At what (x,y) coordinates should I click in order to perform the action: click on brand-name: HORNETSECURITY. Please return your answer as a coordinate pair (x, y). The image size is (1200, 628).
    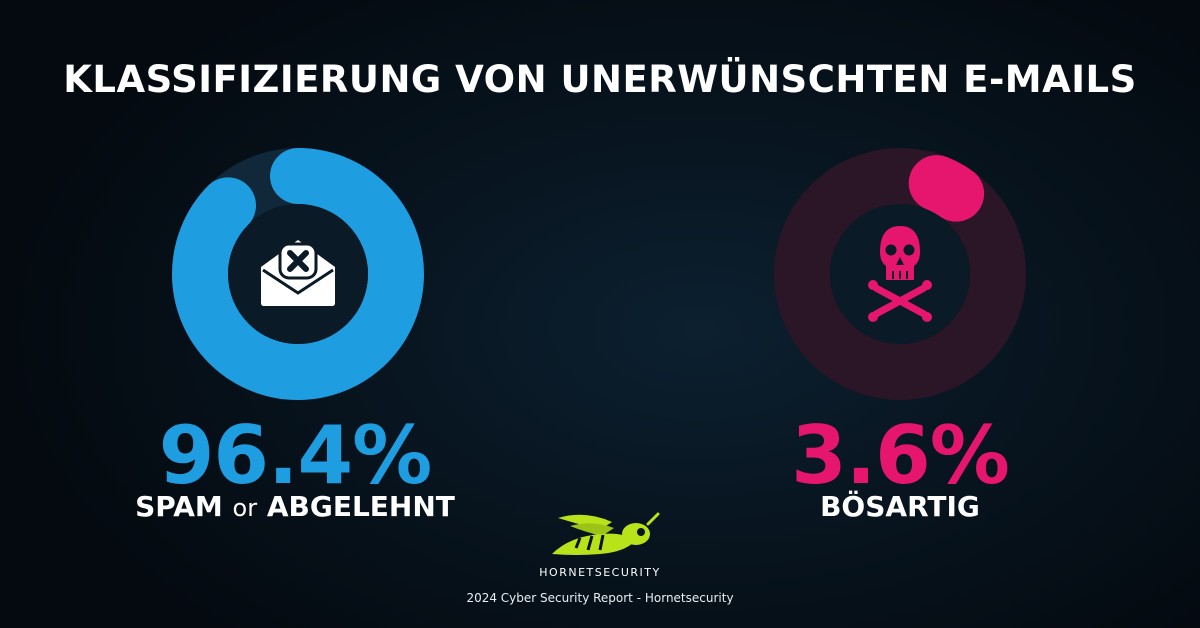
    Looking at the image, I should click on (600, 572).